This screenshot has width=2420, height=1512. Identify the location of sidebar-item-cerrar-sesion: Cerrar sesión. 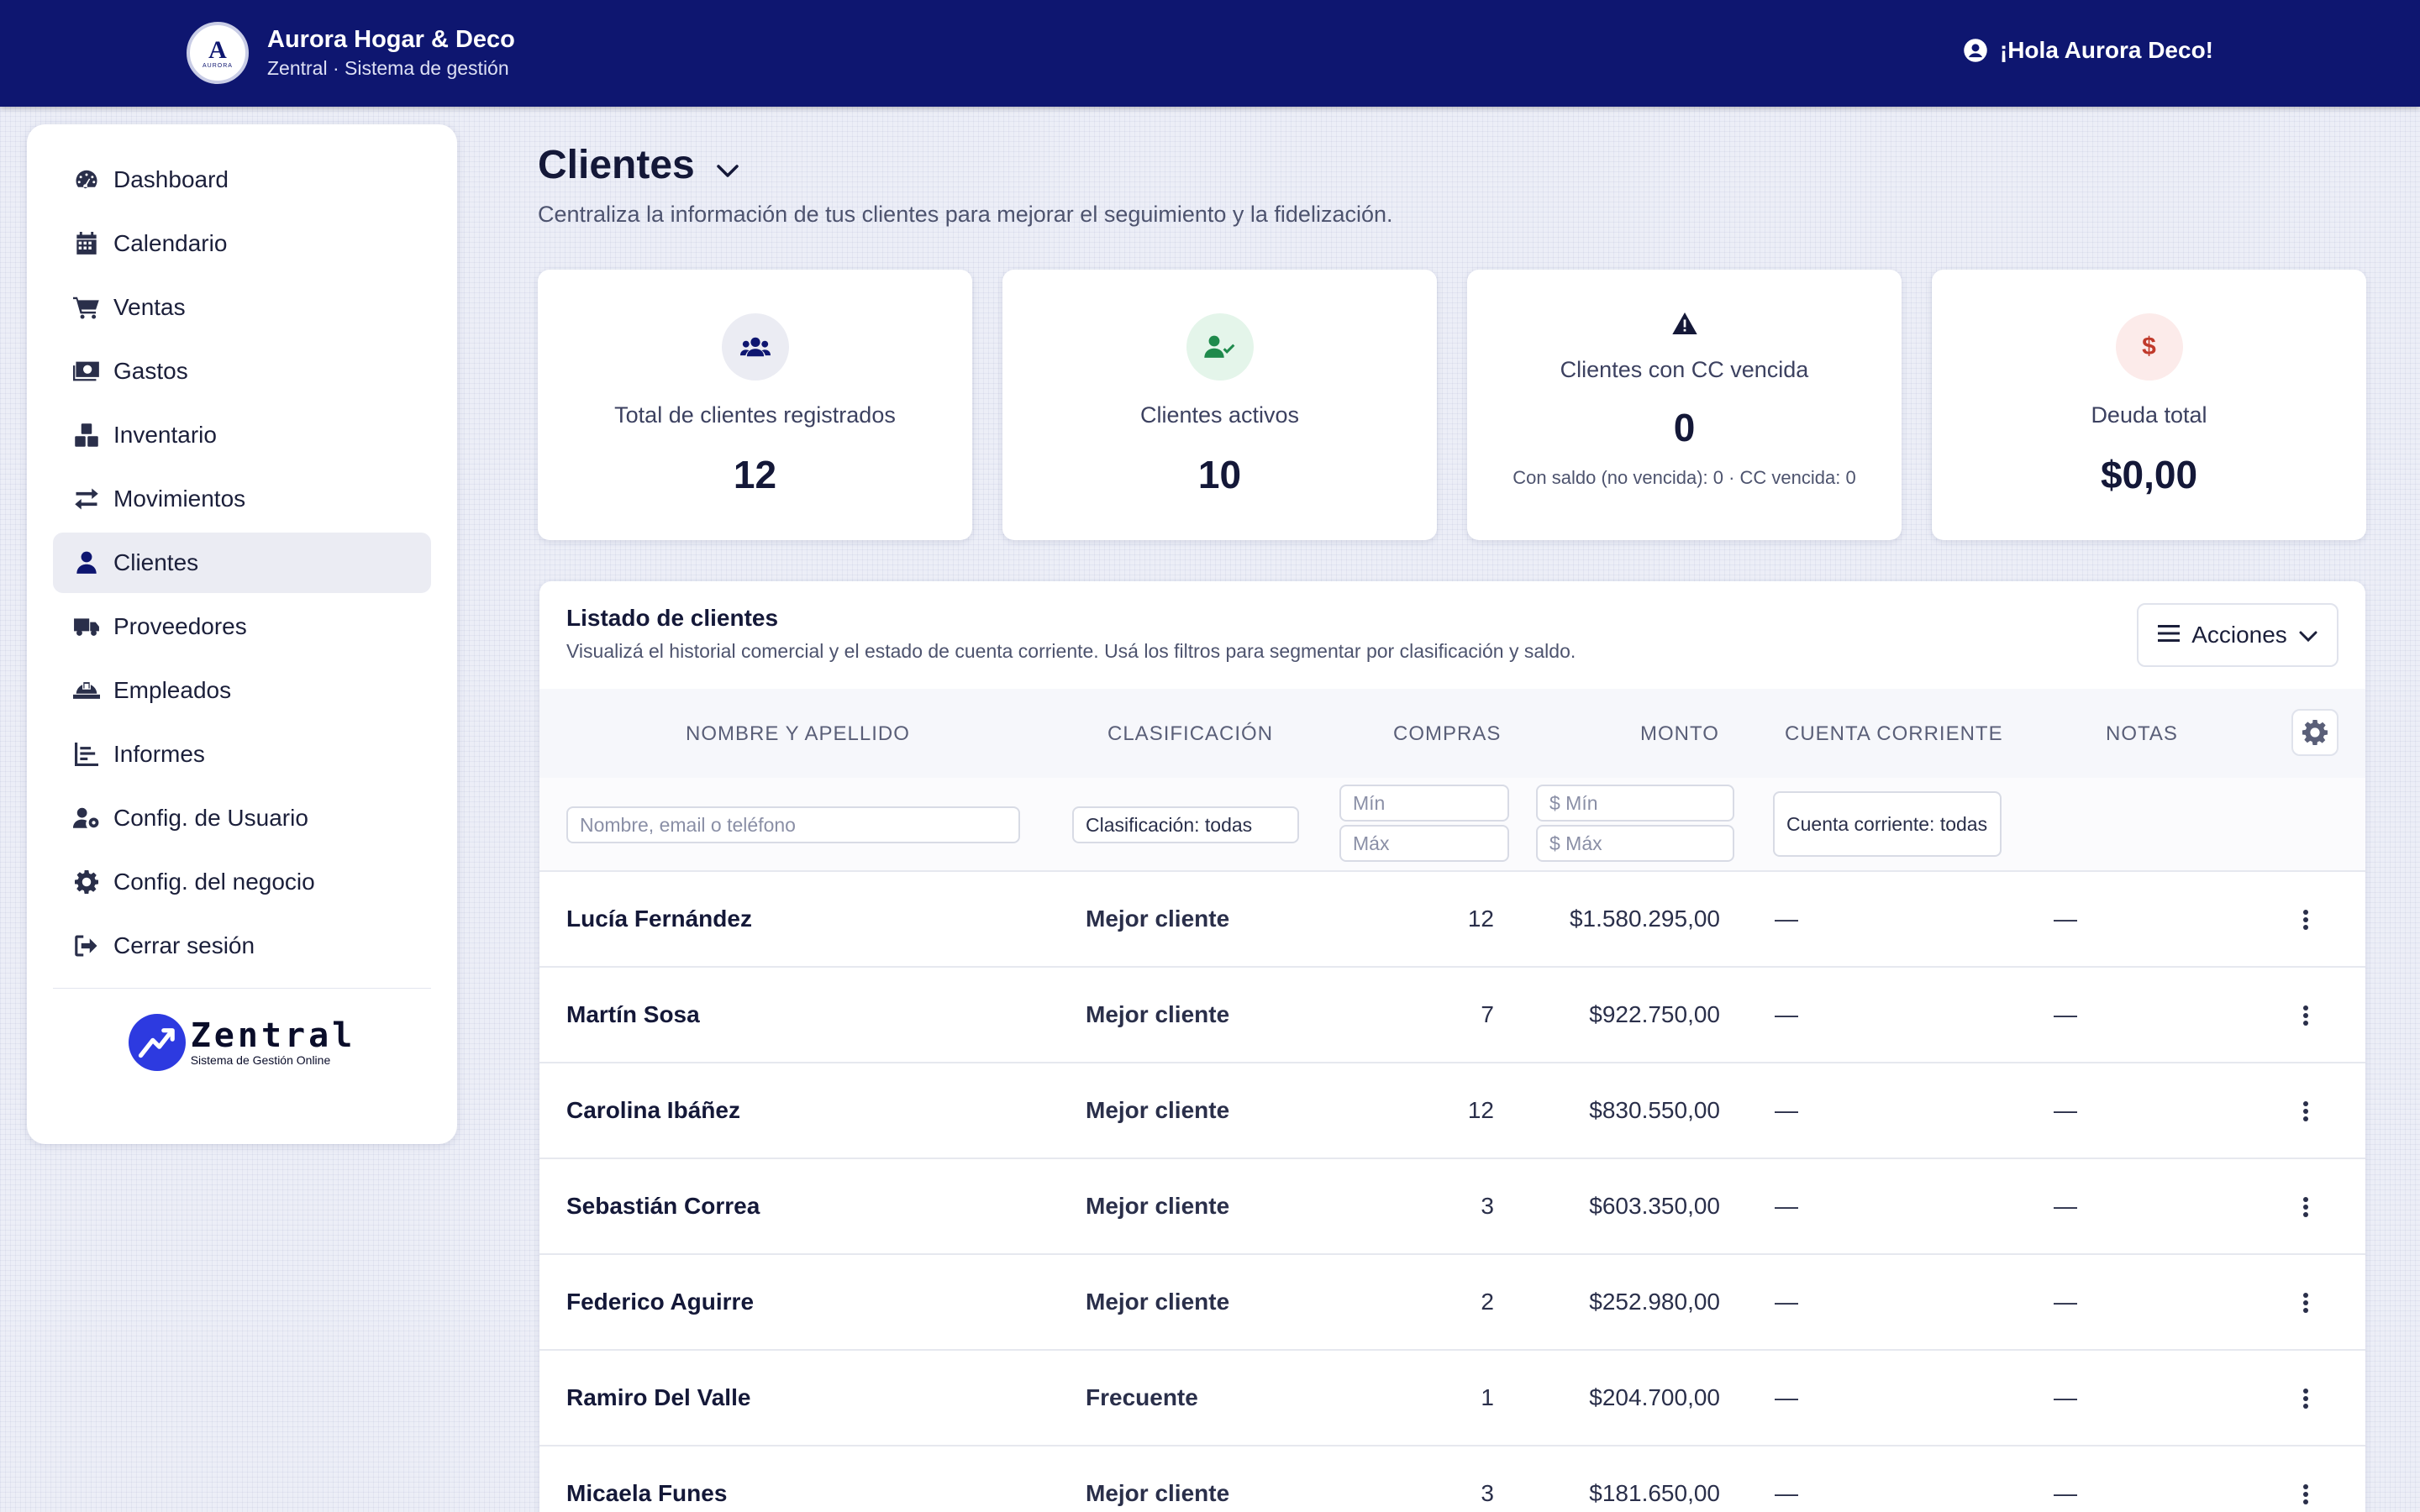
(242, 946).